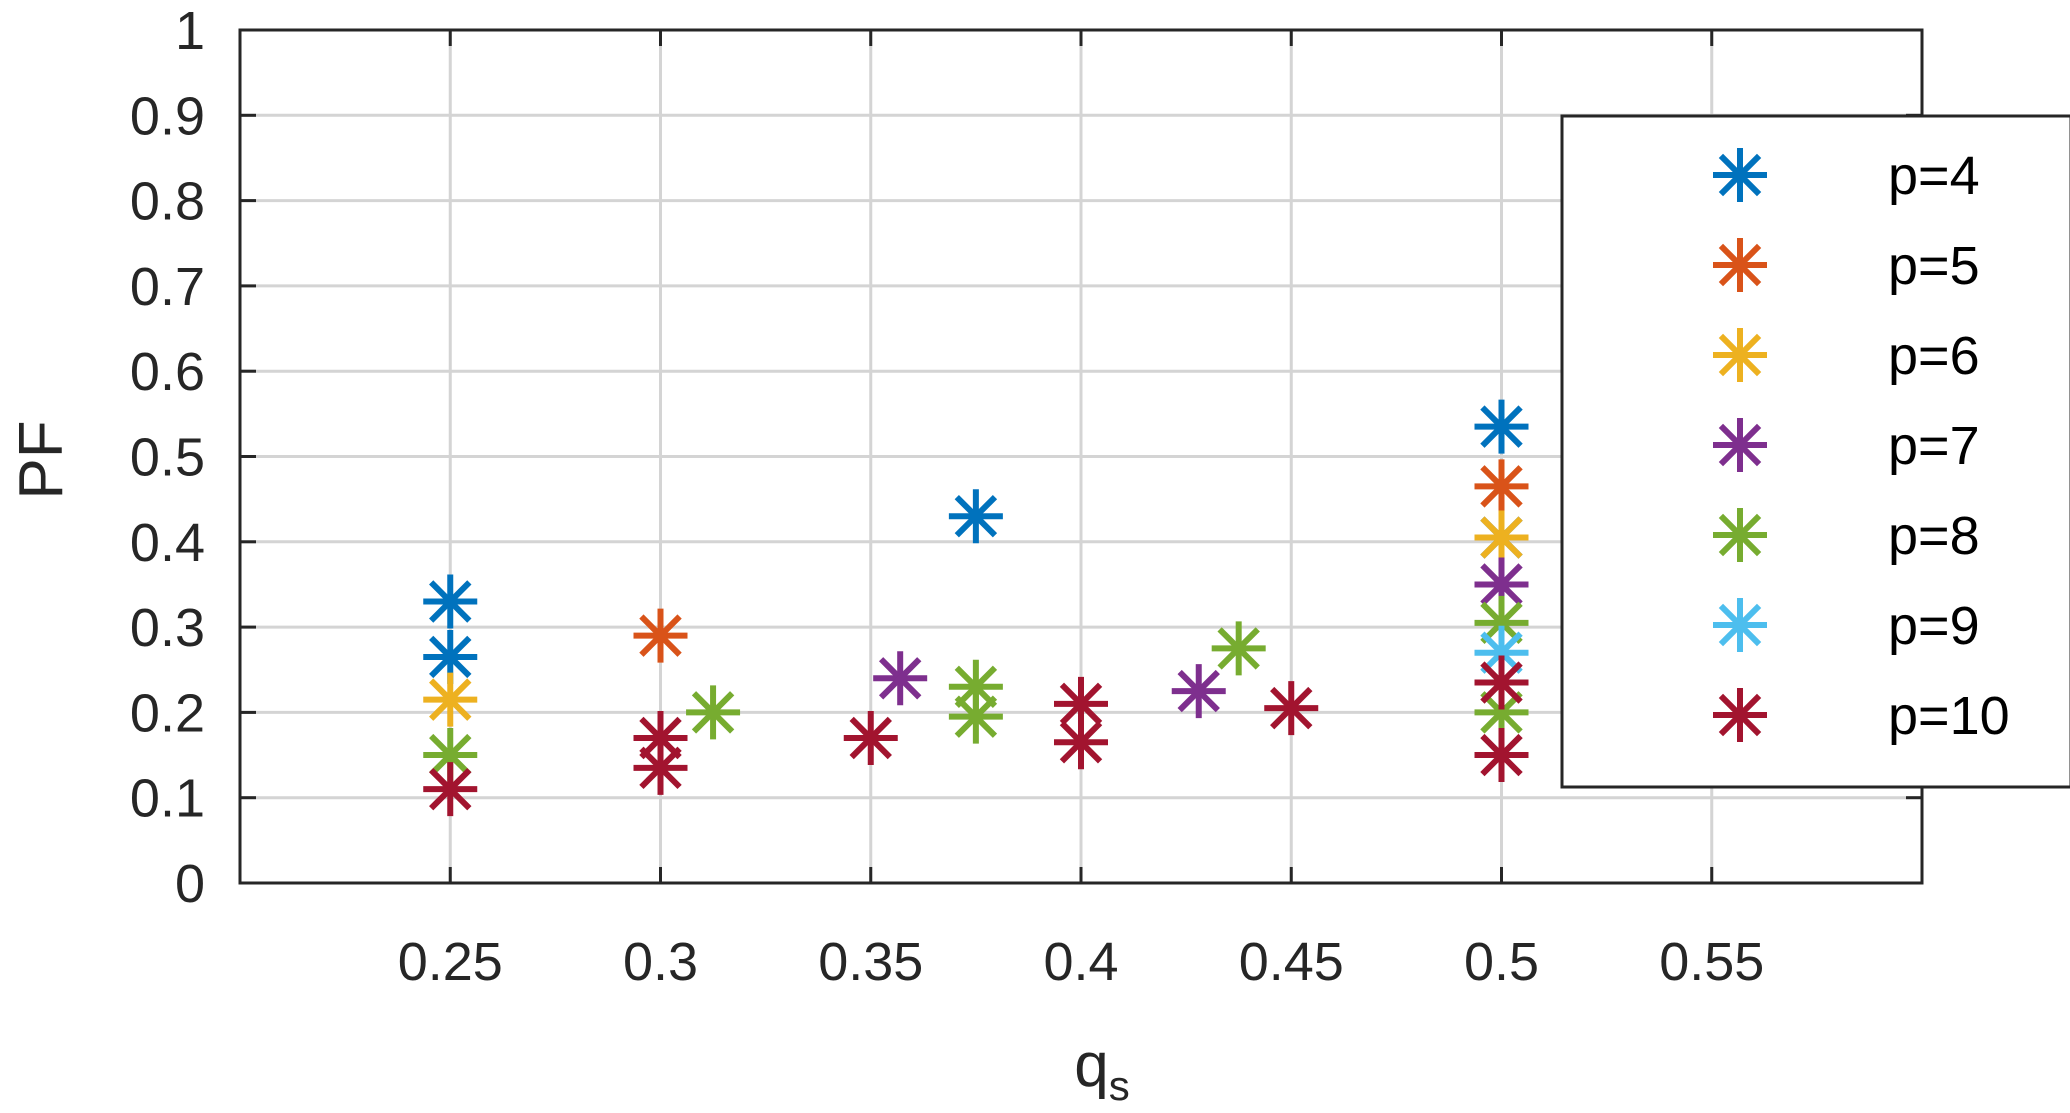 Image resolution: width=2070 pixels, height=1113 pixels. Describe the element at coordinates (1846, 176) in the screenshot. I see `legend-entry: p=4` at that location.